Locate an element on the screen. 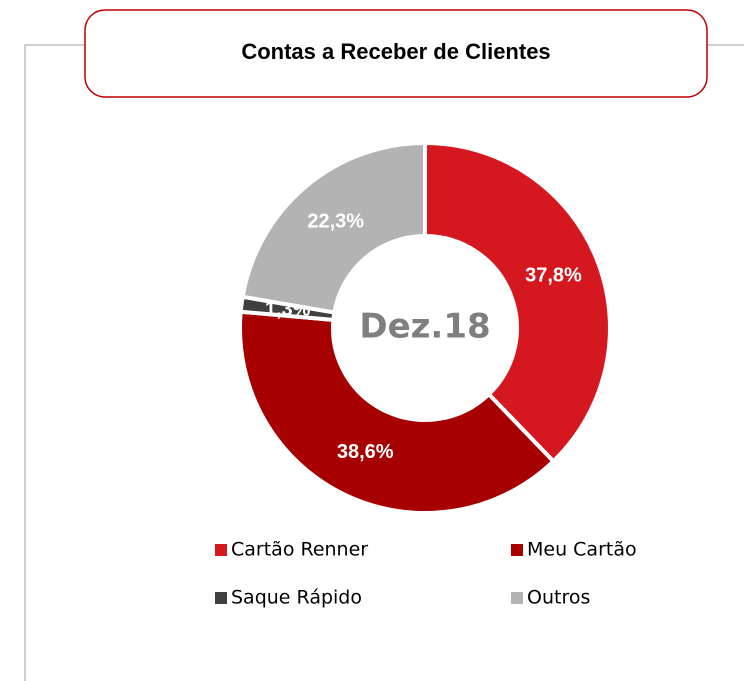 This screenshot has height=681, width=744. legend-label: Cartão Renner is located at coordinates (299, 550).